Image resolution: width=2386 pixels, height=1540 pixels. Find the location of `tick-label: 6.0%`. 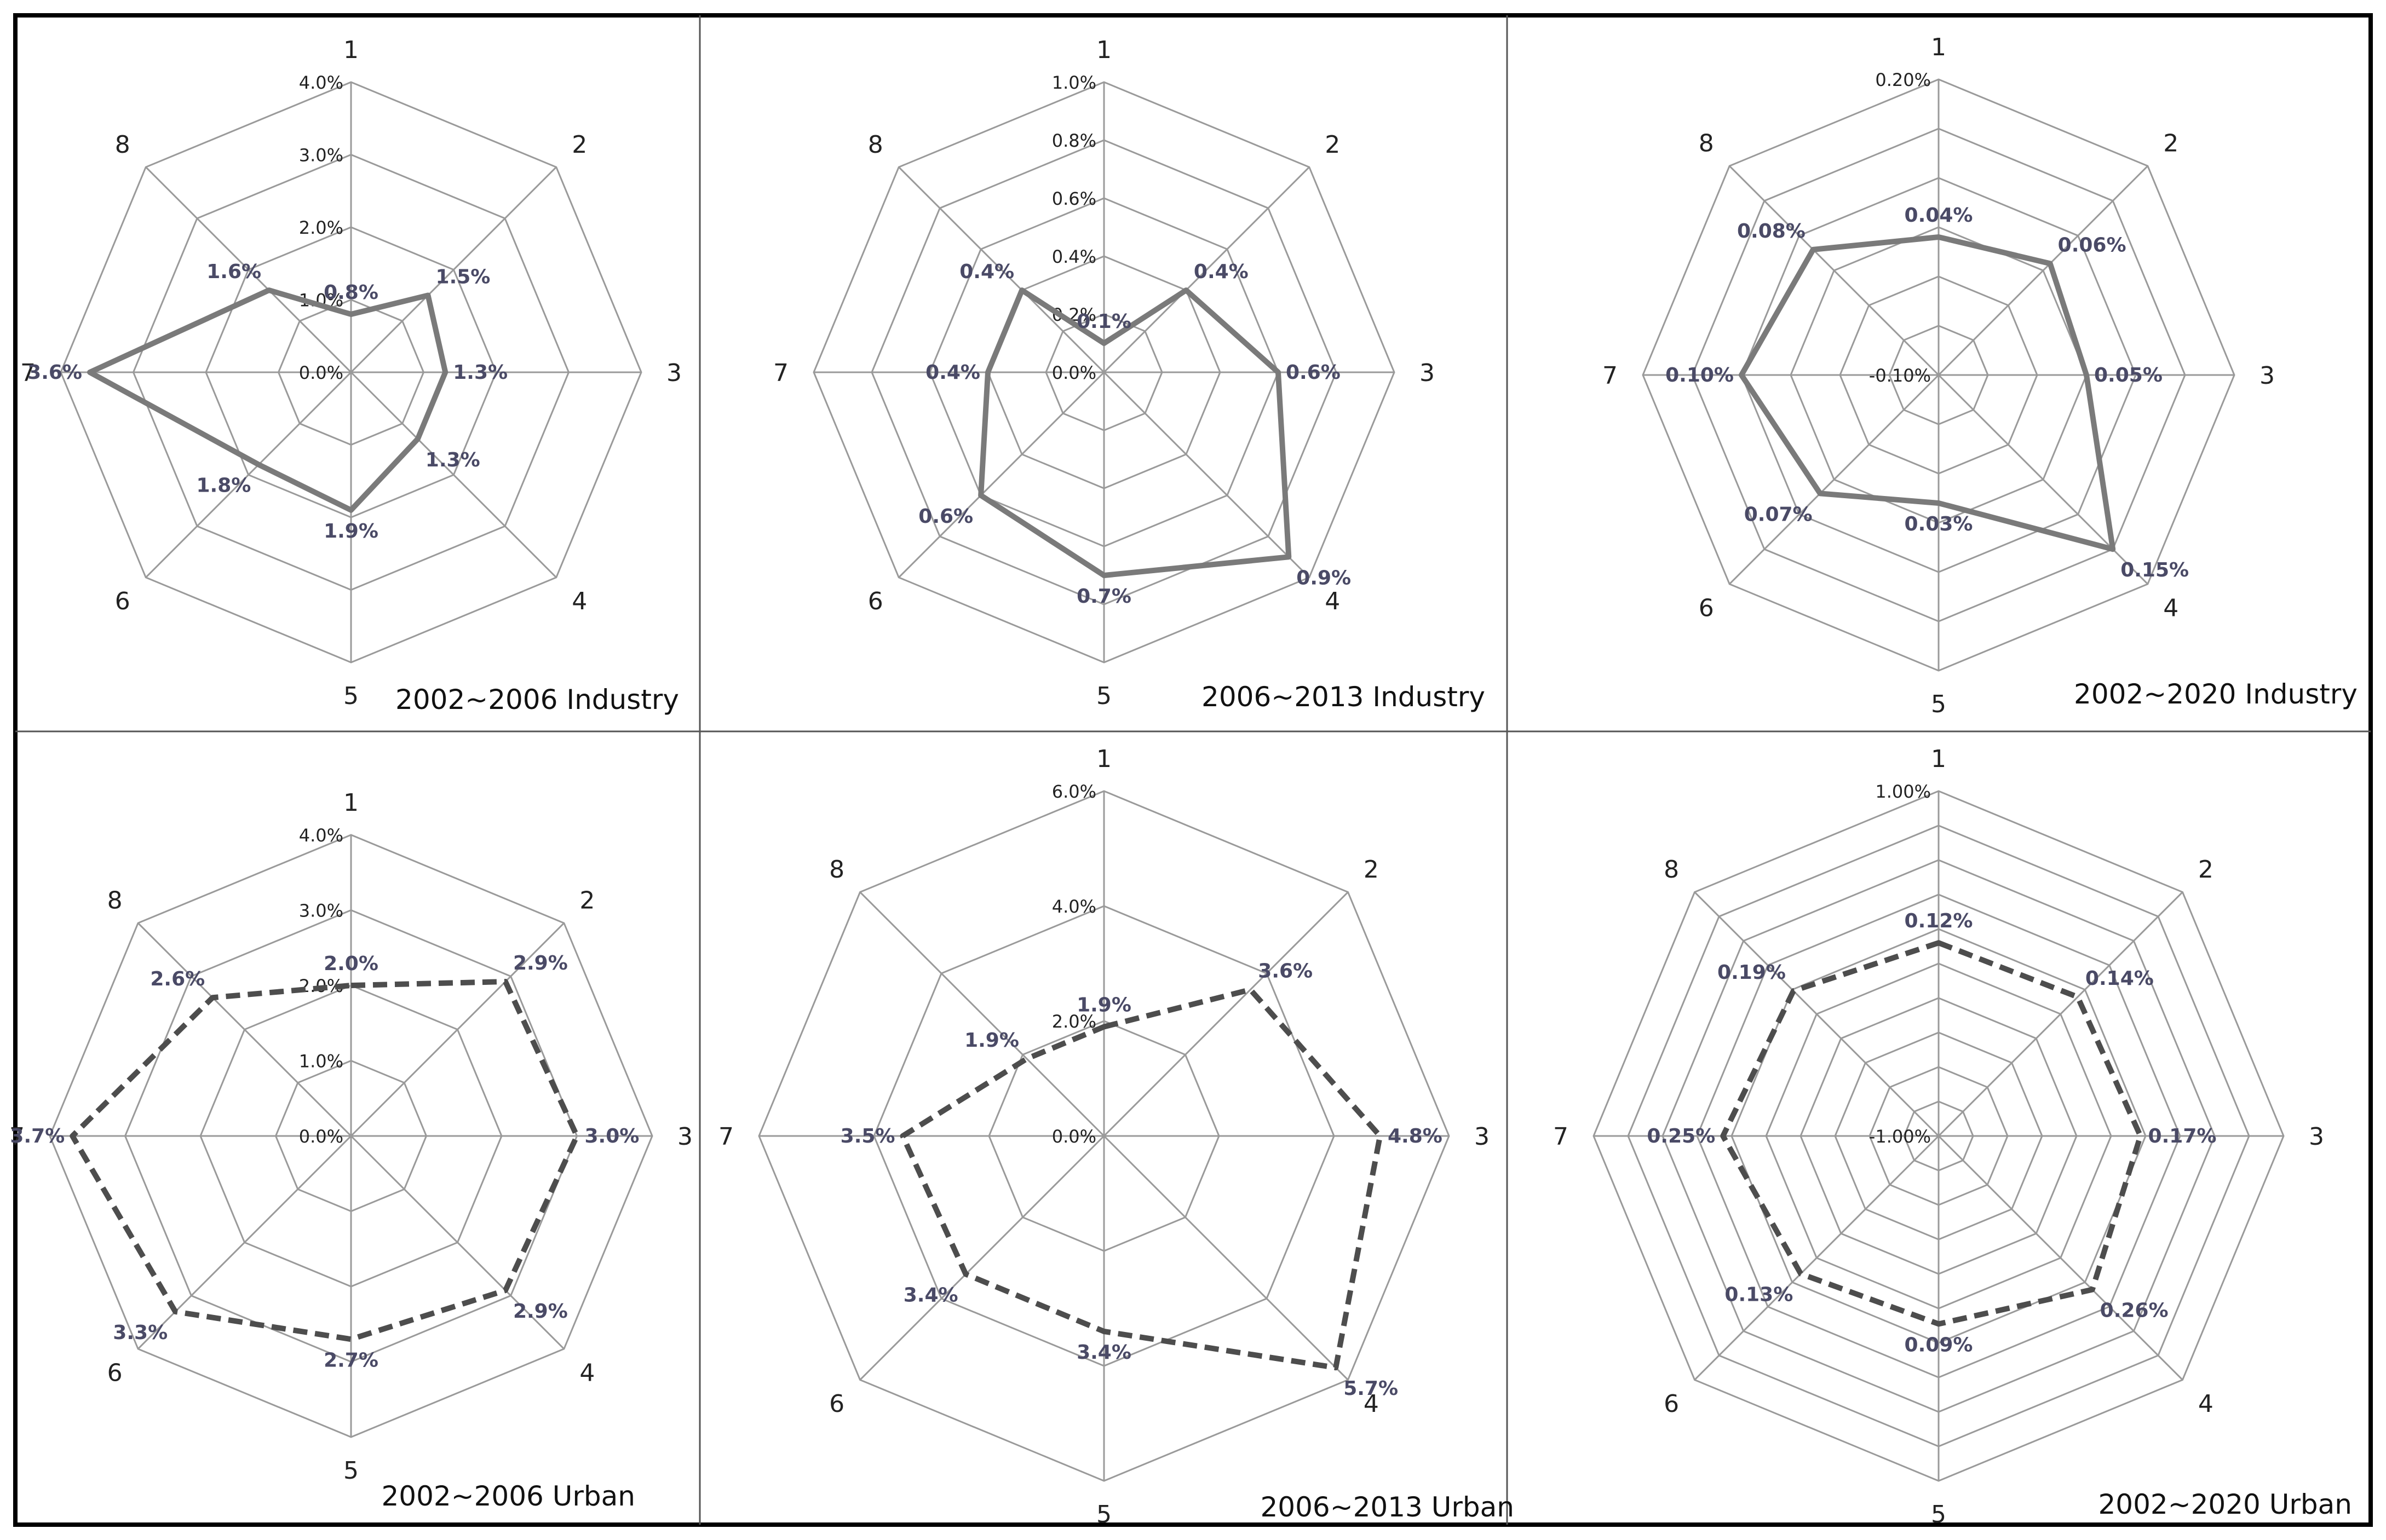

tick-label: 6.0% is located at coordinates (1074, 791).